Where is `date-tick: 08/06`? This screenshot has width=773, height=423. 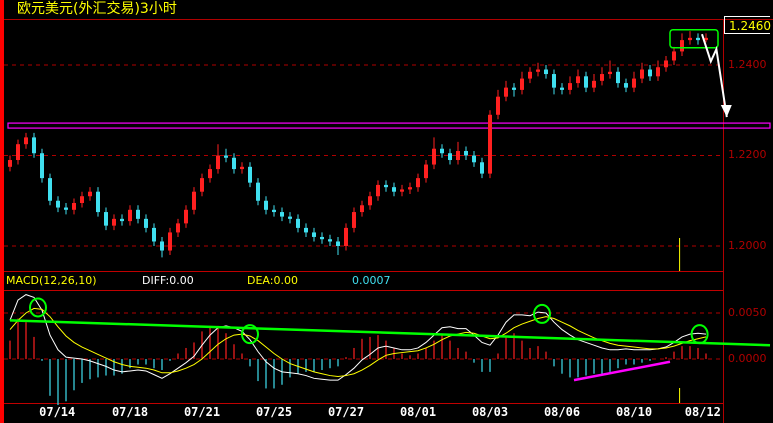
date-tick: 08/06 is located at coordinates (562, 412).